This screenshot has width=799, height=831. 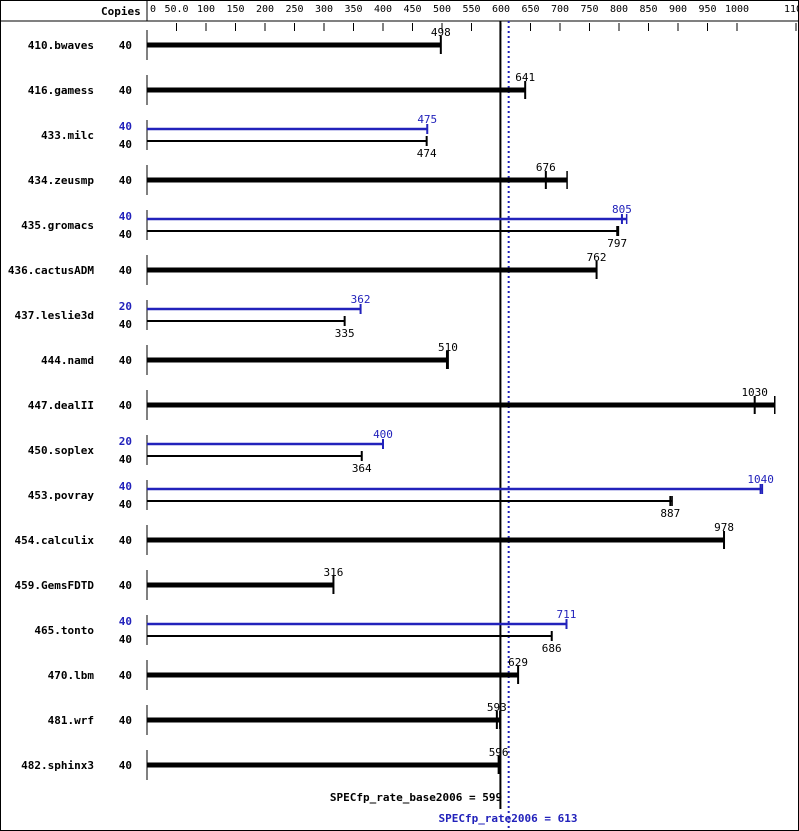 What do you see at coordinates (345, 333) in the screenshot?
I see `value-label: 335` at bounding box center [345, 333].